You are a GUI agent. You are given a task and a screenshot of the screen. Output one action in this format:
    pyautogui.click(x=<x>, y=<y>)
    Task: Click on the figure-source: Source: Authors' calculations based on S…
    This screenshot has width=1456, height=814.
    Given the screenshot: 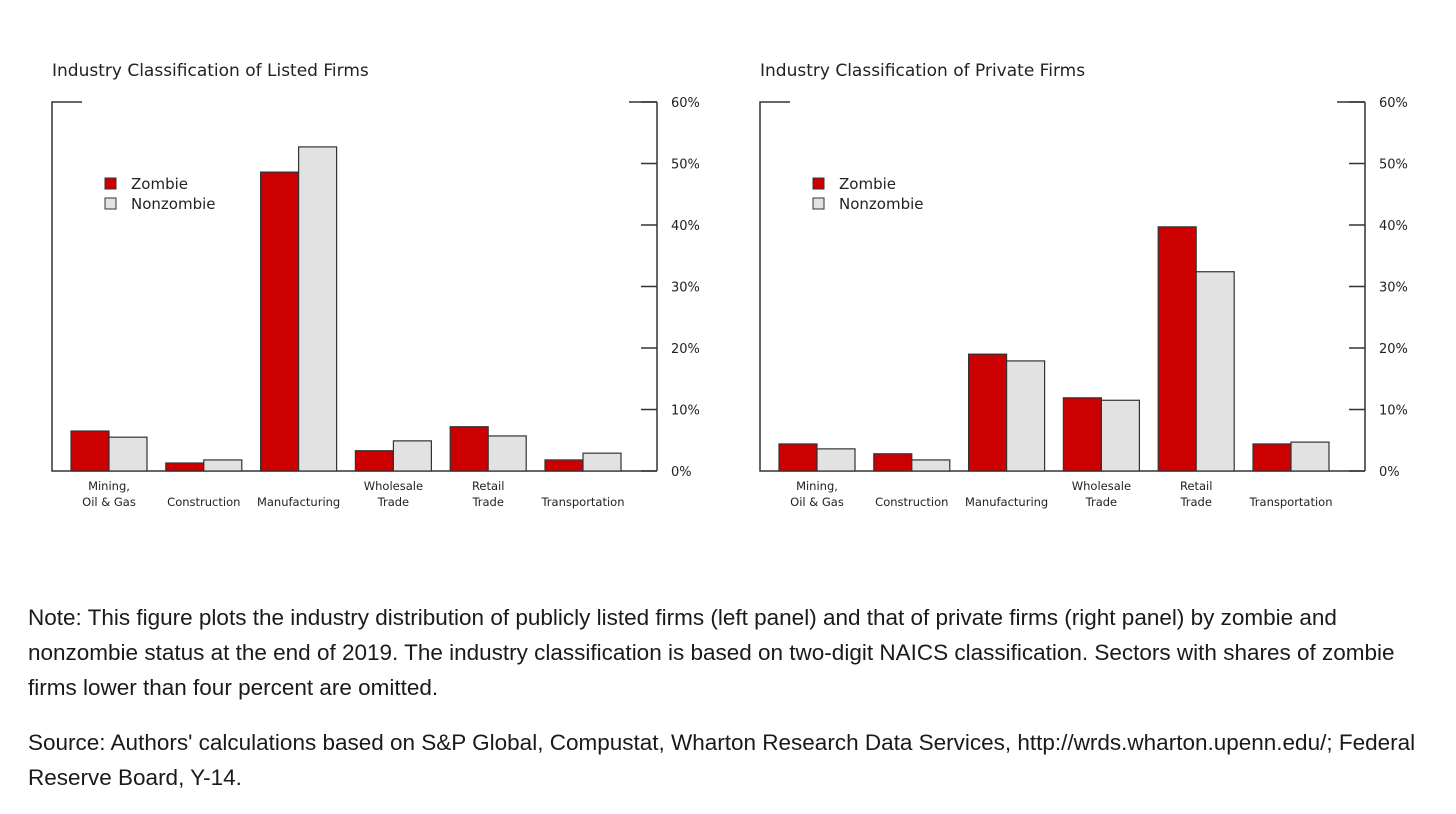 What is the action you would take?
    pyautogui.click(x=722, y=760)
    